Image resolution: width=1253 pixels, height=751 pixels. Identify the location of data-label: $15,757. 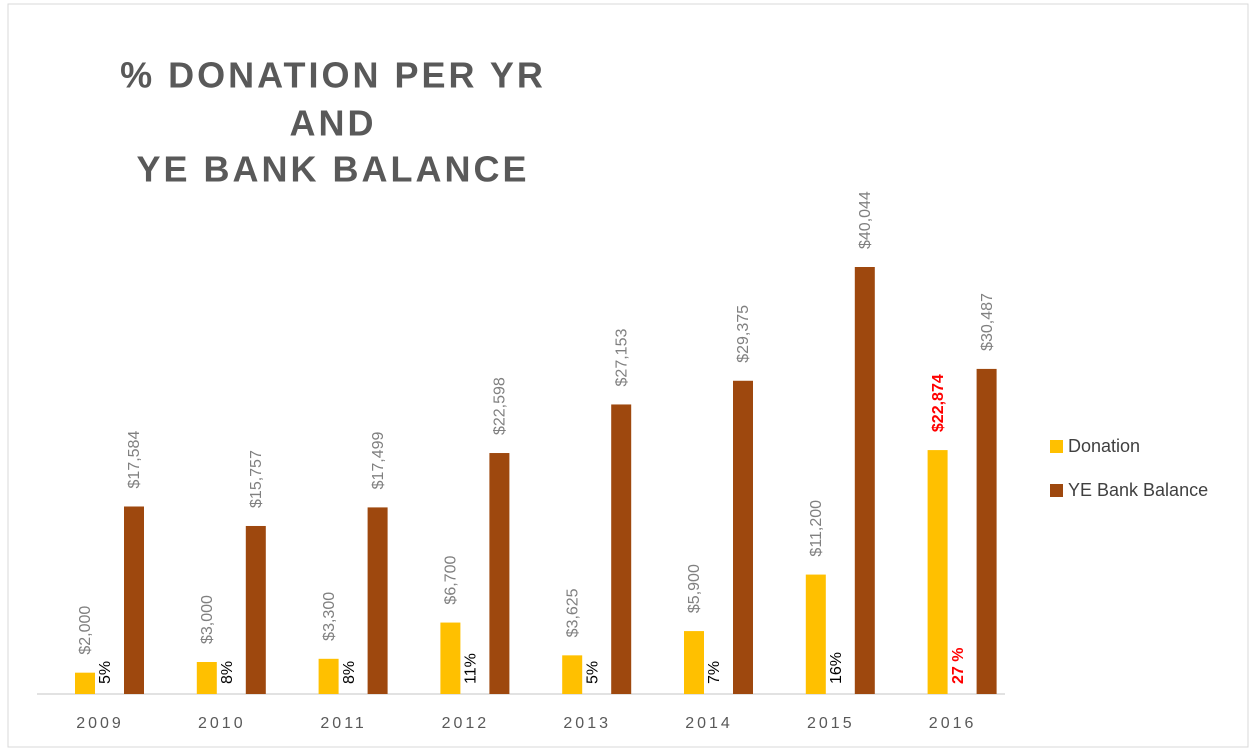
(256, 479).